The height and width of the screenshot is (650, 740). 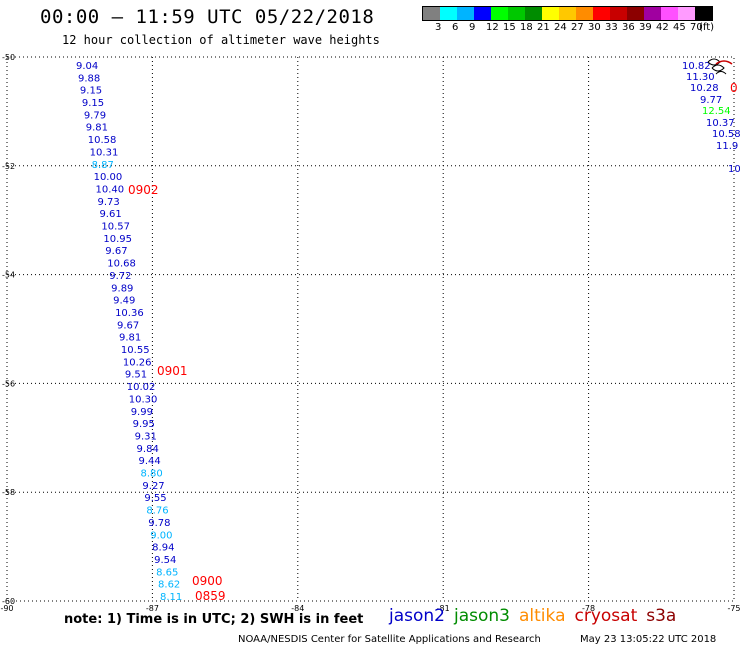 What do you see at coordinates (455, 27) in the screenshot?
I see `legend-label: 6` at bounding box center [455, 27].